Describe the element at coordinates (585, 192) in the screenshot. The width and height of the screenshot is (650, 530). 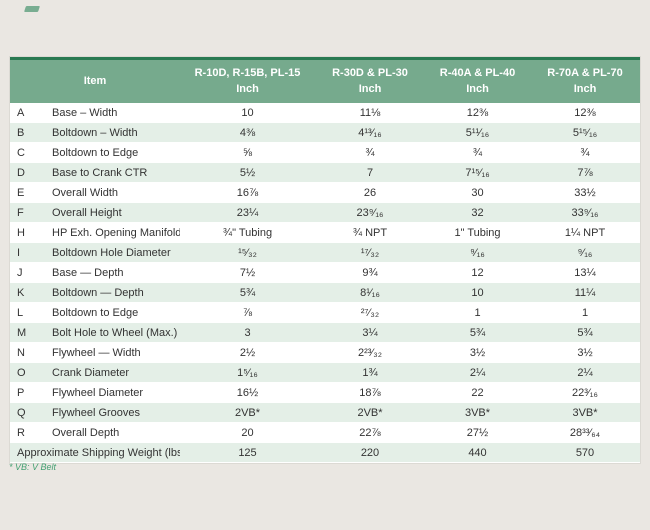
I see `row-value: 33½` at that location.